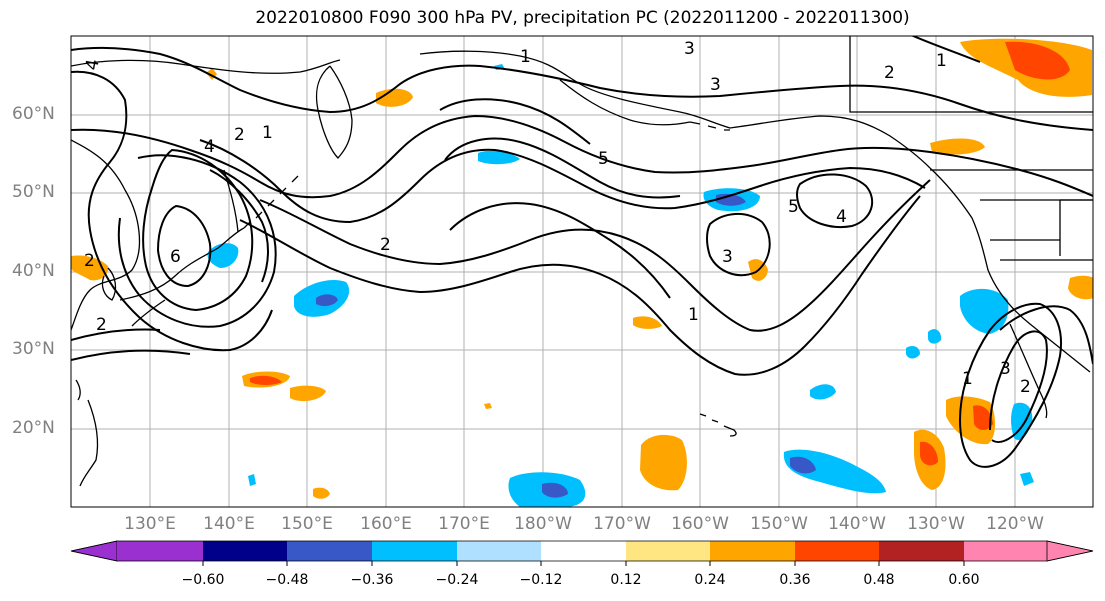  What do you see at coordinates (109, 284) in the screenshot?
I see `coastline-korea` at bounding box center [109, 284].